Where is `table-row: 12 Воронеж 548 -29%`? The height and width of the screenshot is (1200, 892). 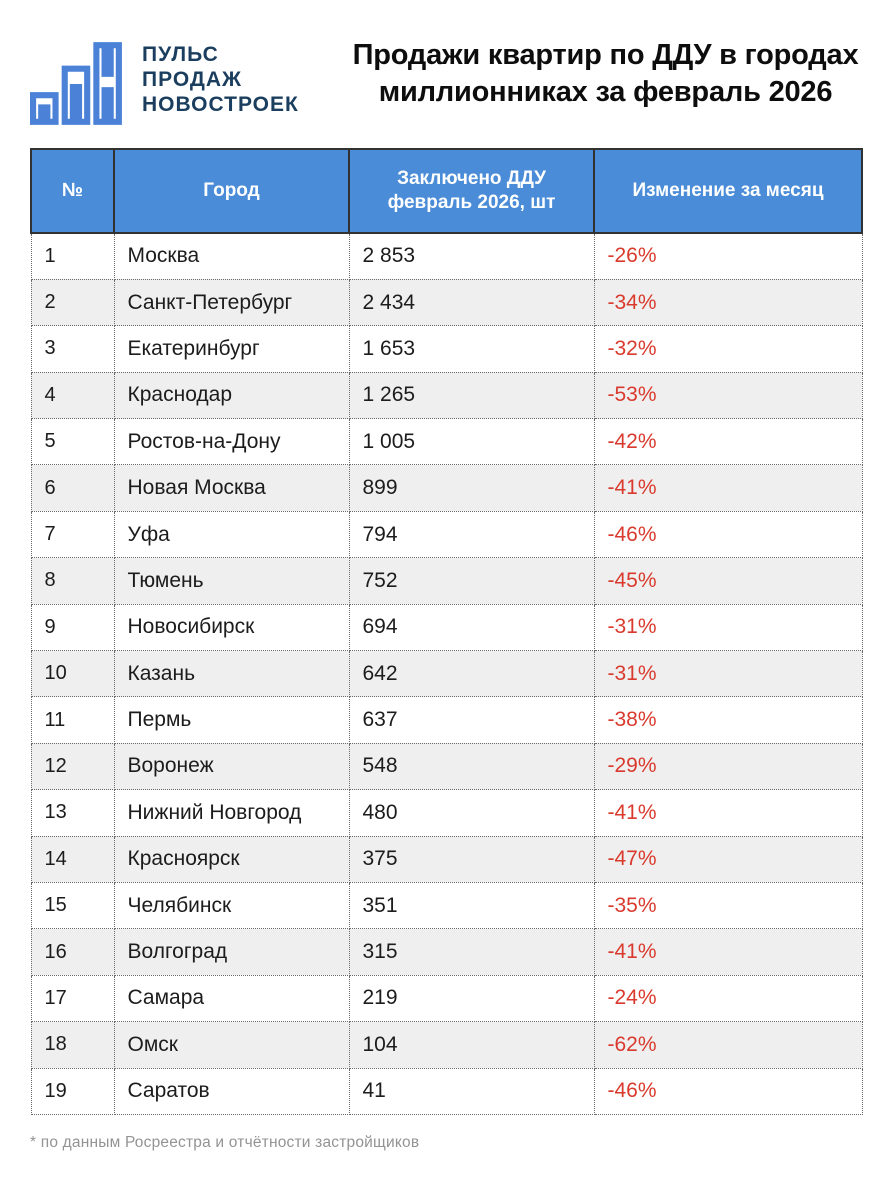 table-row: 12 Воронеж 548 -29% is located at coordinates (446, 766).